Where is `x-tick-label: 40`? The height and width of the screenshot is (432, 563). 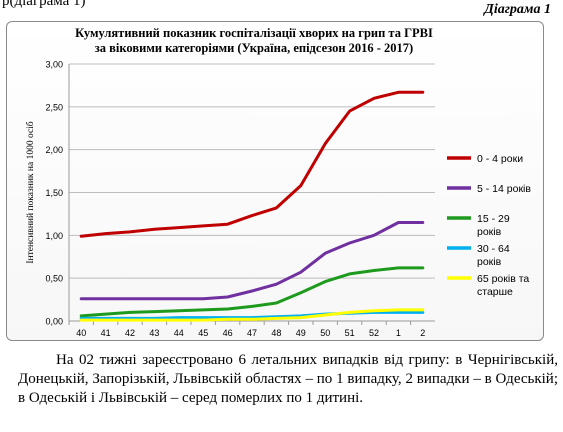 x-tick-label: 40 is located at coordinates (81, 333).